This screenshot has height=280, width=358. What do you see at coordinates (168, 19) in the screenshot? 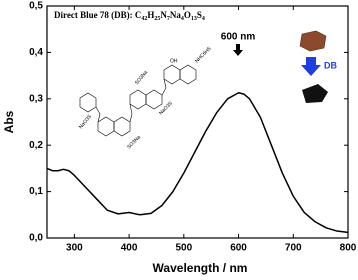
I see `formula-part: 7` at bounding box center [168, 19].